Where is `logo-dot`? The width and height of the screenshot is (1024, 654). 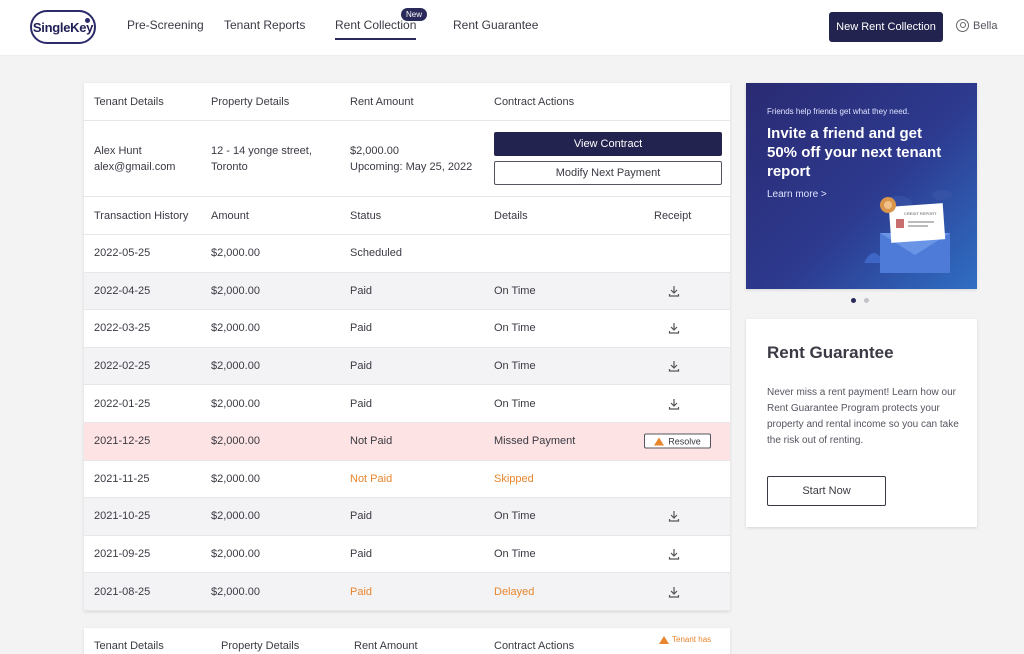 logo-dot is located at coordinates (87, 20).